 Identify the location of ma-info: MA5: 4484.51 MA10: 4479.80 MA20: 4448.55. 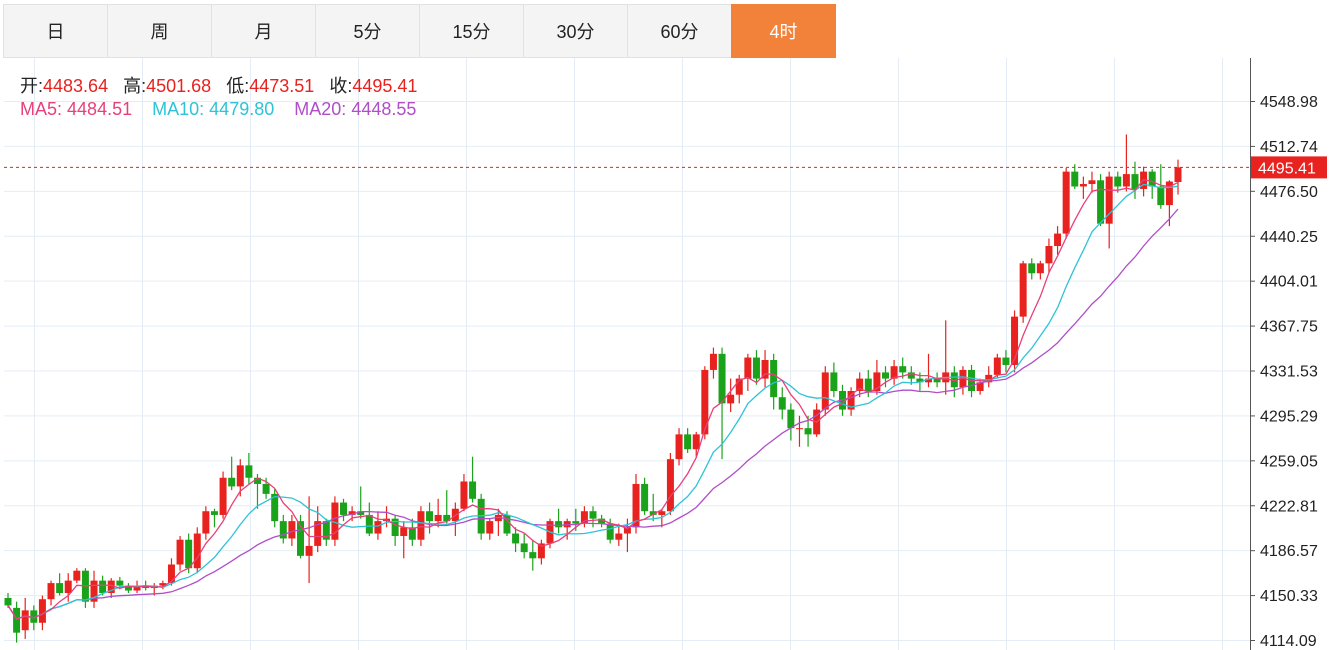
(218, 109).